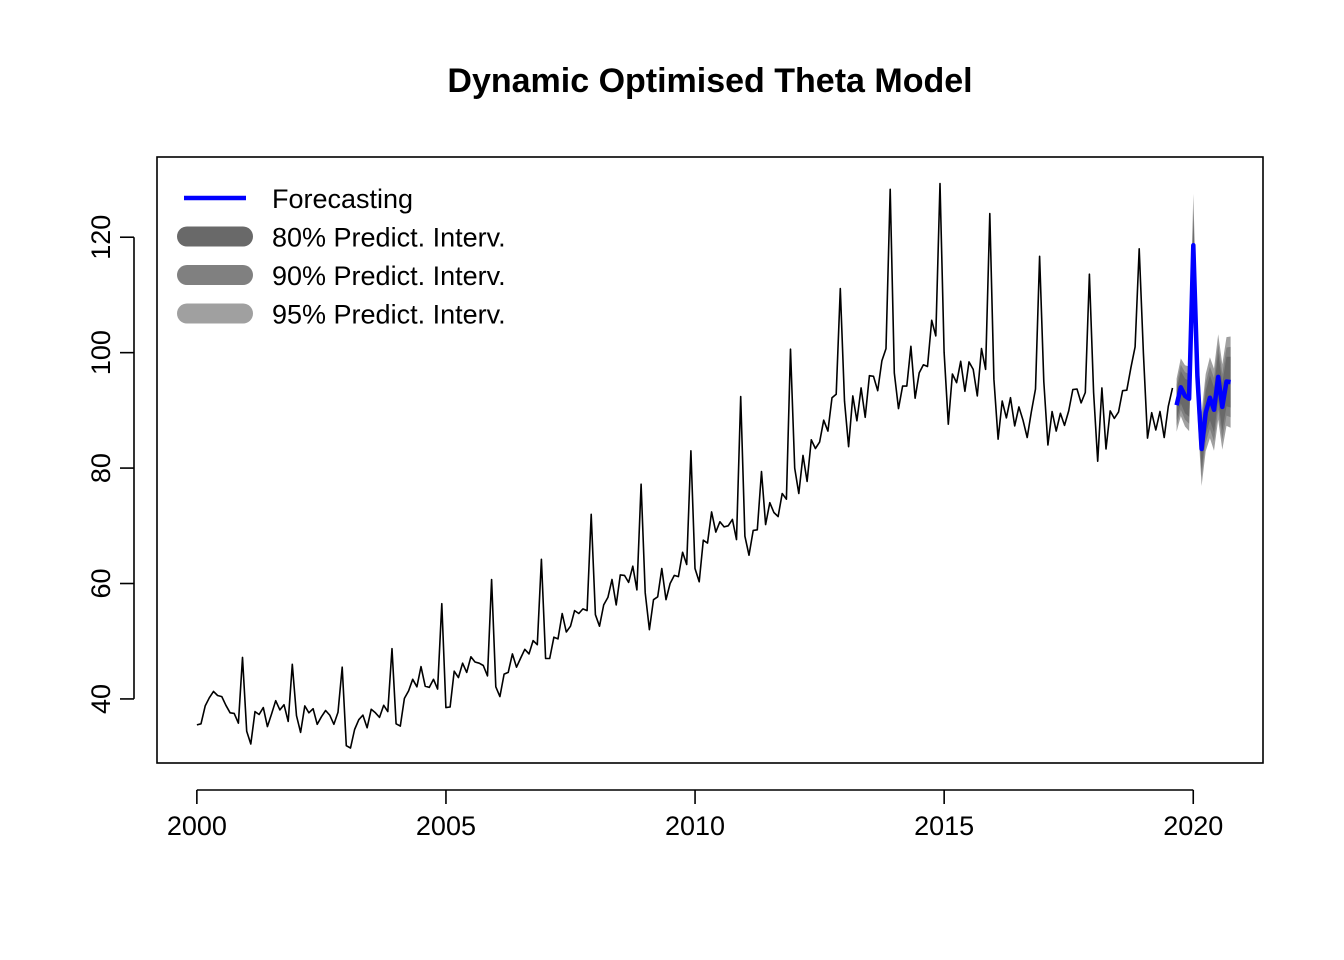 The image size is (1344, 960). What do you see at coordinates (389, 238) in the screenshot?
I see `legend-label: 80% Predict. Interv.` at bounding box center [389, 238].